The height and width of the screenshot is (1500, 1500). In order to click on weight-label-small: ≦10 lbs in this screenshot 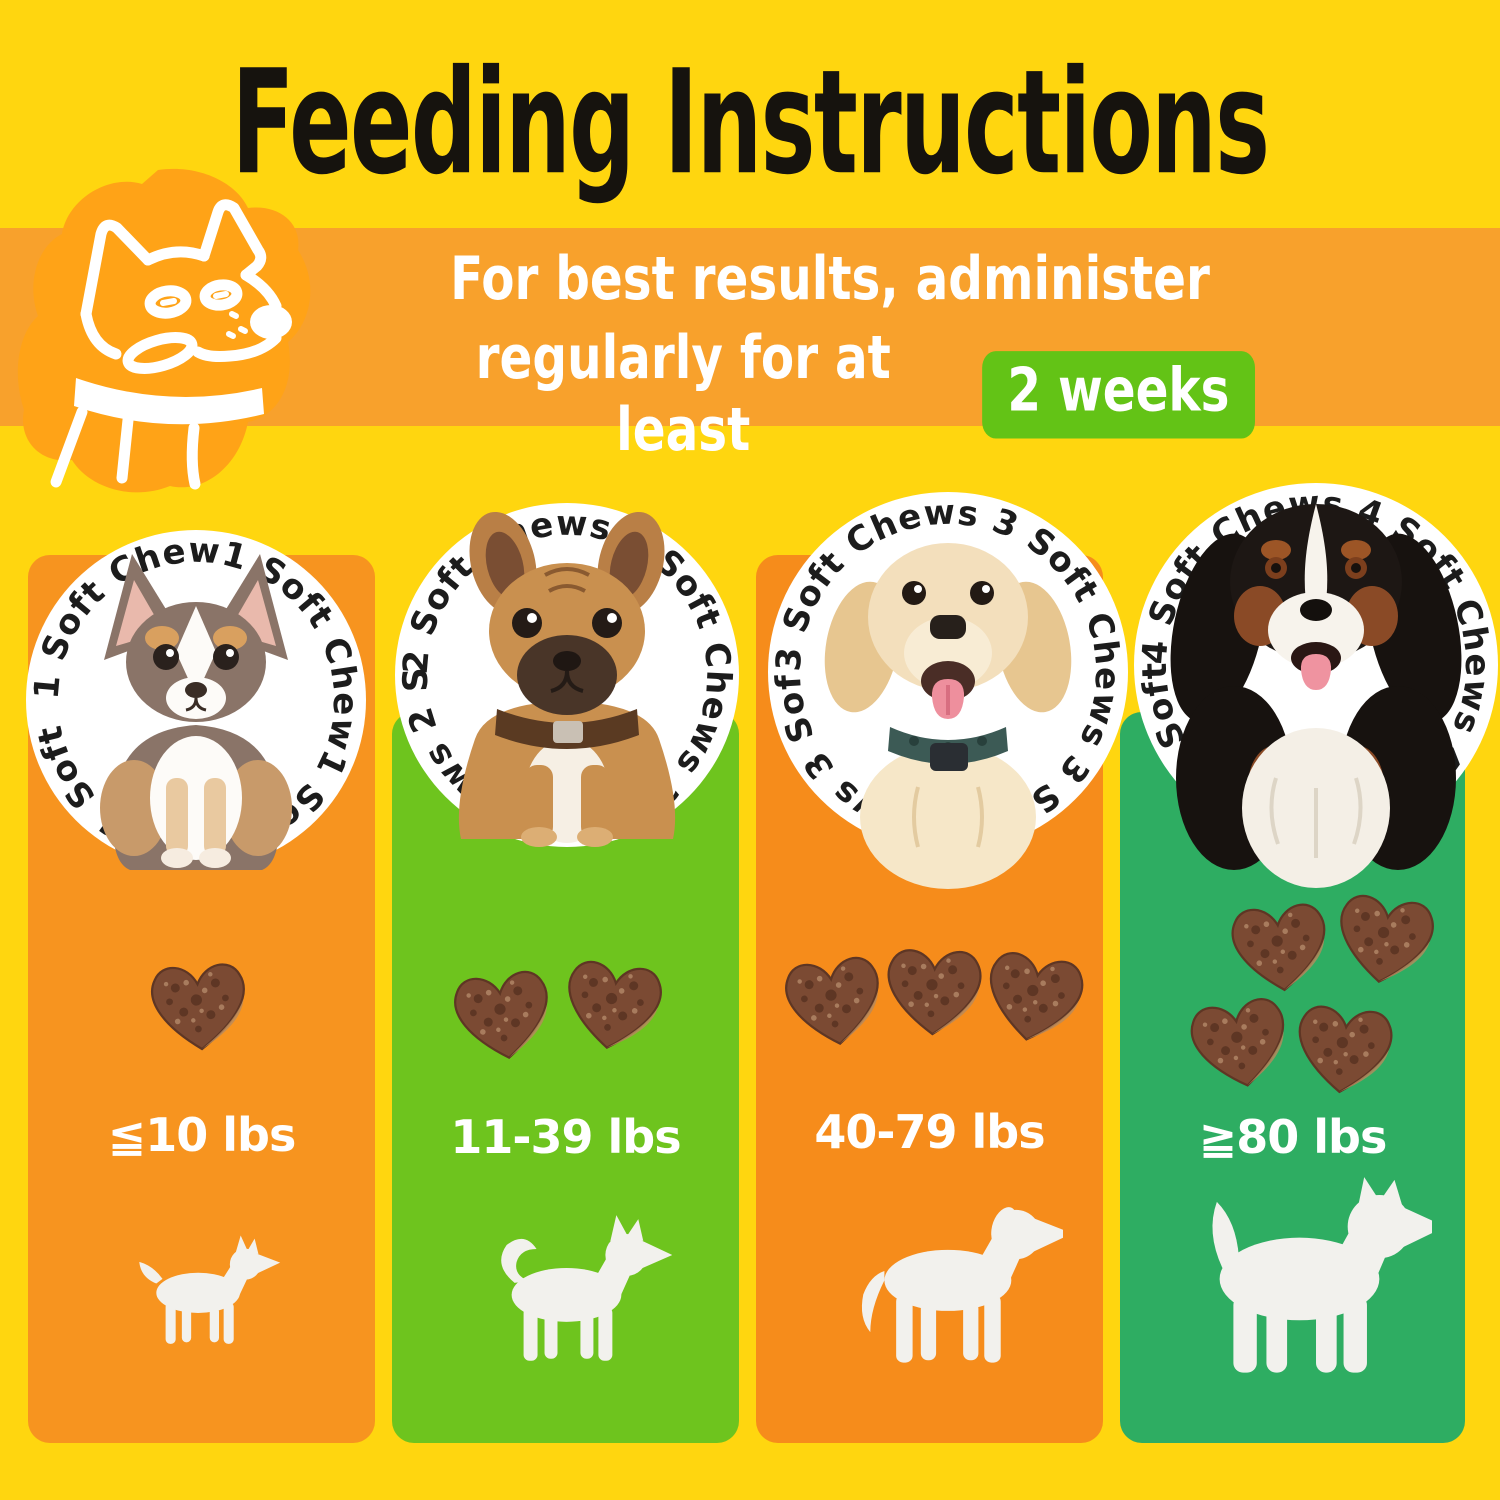, I will do `click(202, 1135)`.